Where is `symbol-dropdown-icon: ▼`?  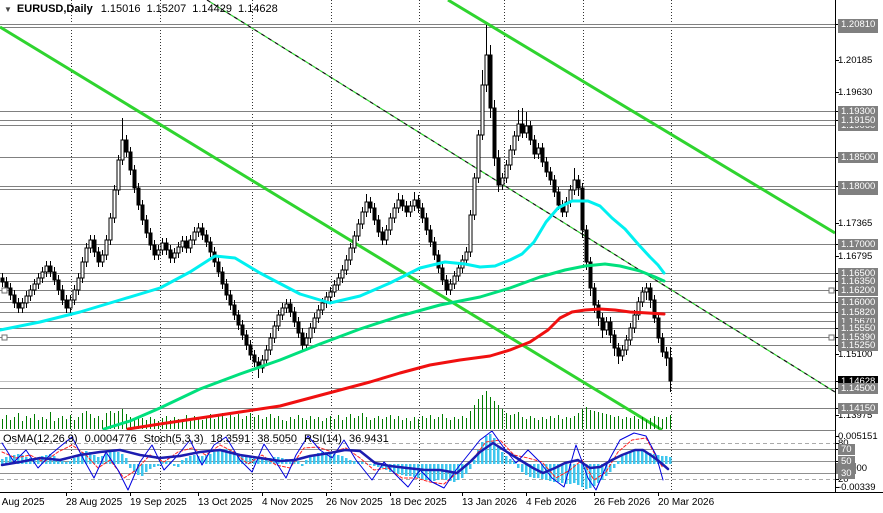
symbol-dropdown-icon: ▼ is located at coordinates (8, 9).